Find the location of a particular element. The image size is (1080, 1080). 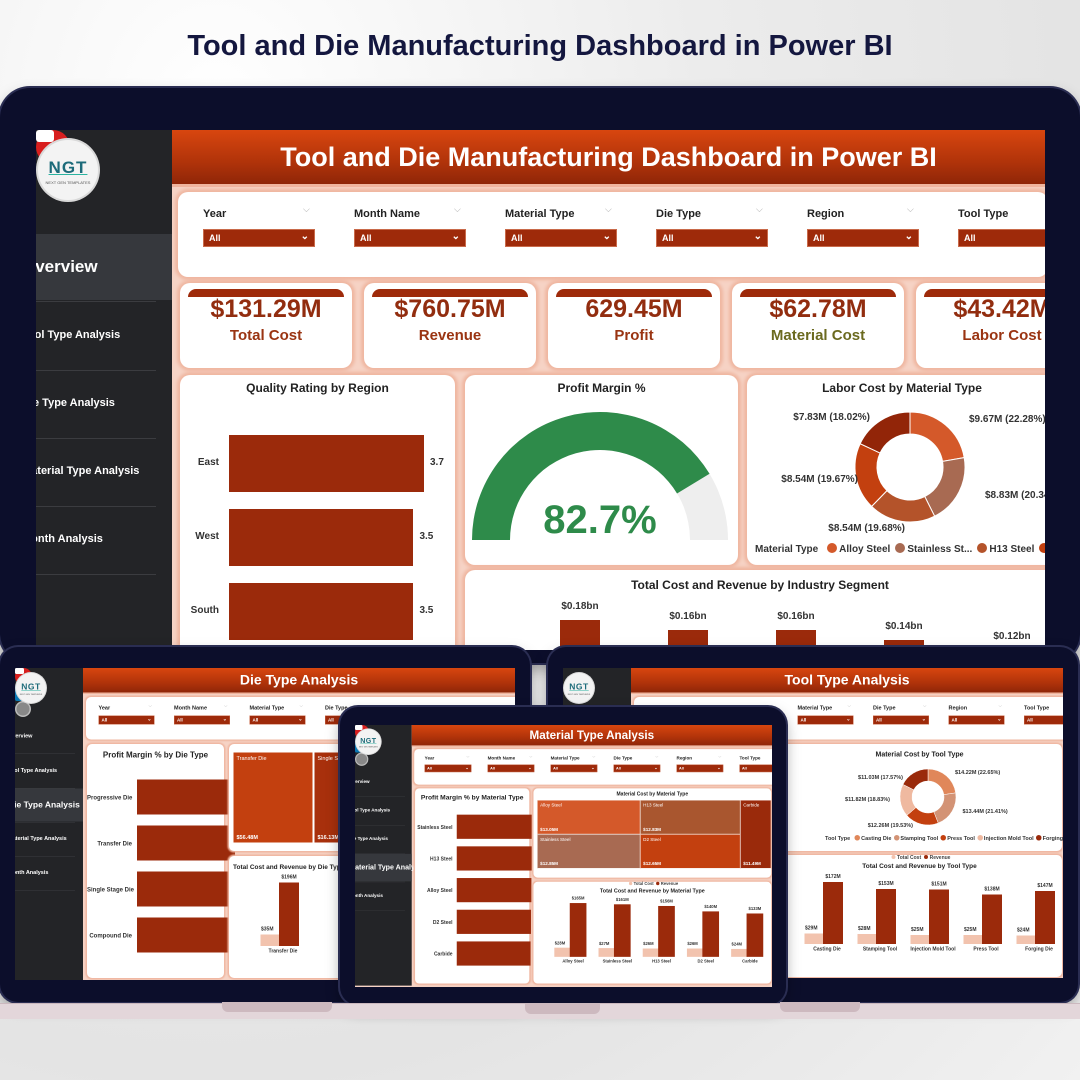

legend-item: Press Tool is located at coordinates (961, 838).